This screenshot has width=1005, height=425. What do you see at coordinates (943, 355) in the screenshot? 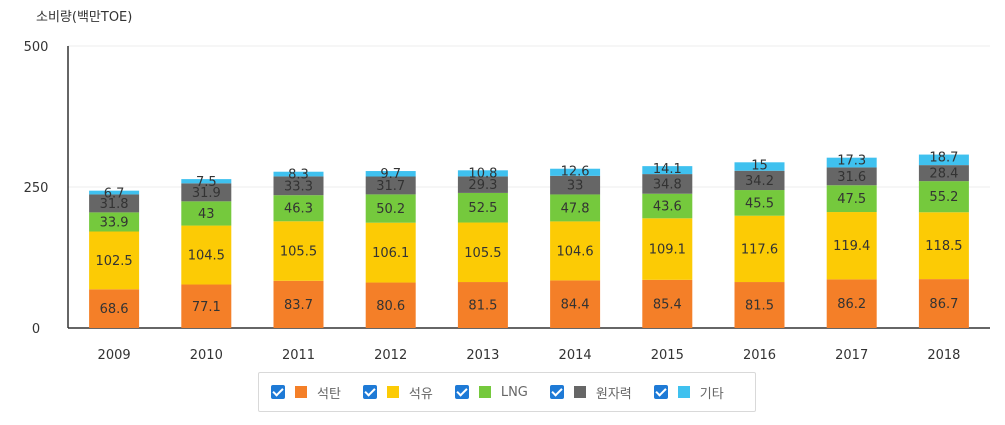
I see `x-tick-label: 2018` at bounding box center [943, 355].